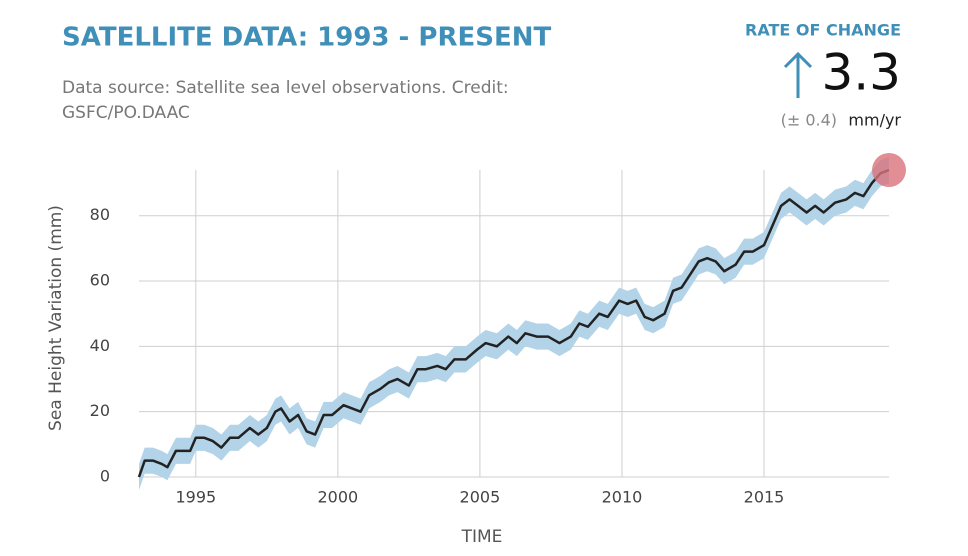 Image resolution: width=968 pixels, height=556 pixels. I want to click on rate-label: RATE OF CHANGE, so click(823, 30).